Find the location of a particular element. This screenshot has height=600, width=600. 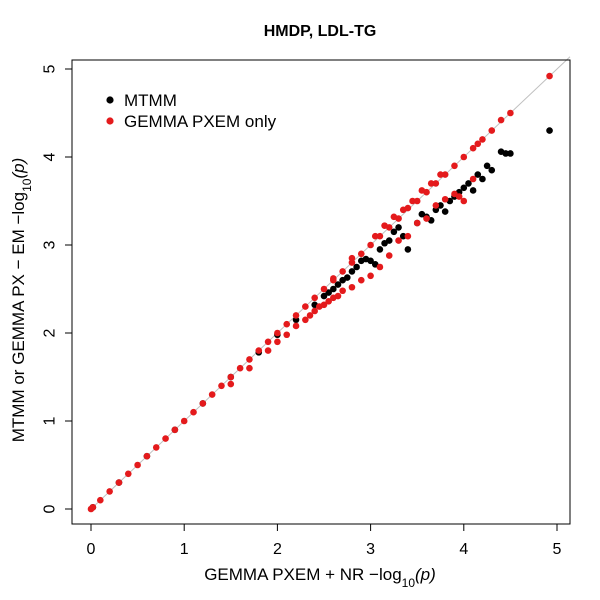

x-axis-label: GEMMA PXEM + NR −log10(p) is located at coordinates (320, 577).